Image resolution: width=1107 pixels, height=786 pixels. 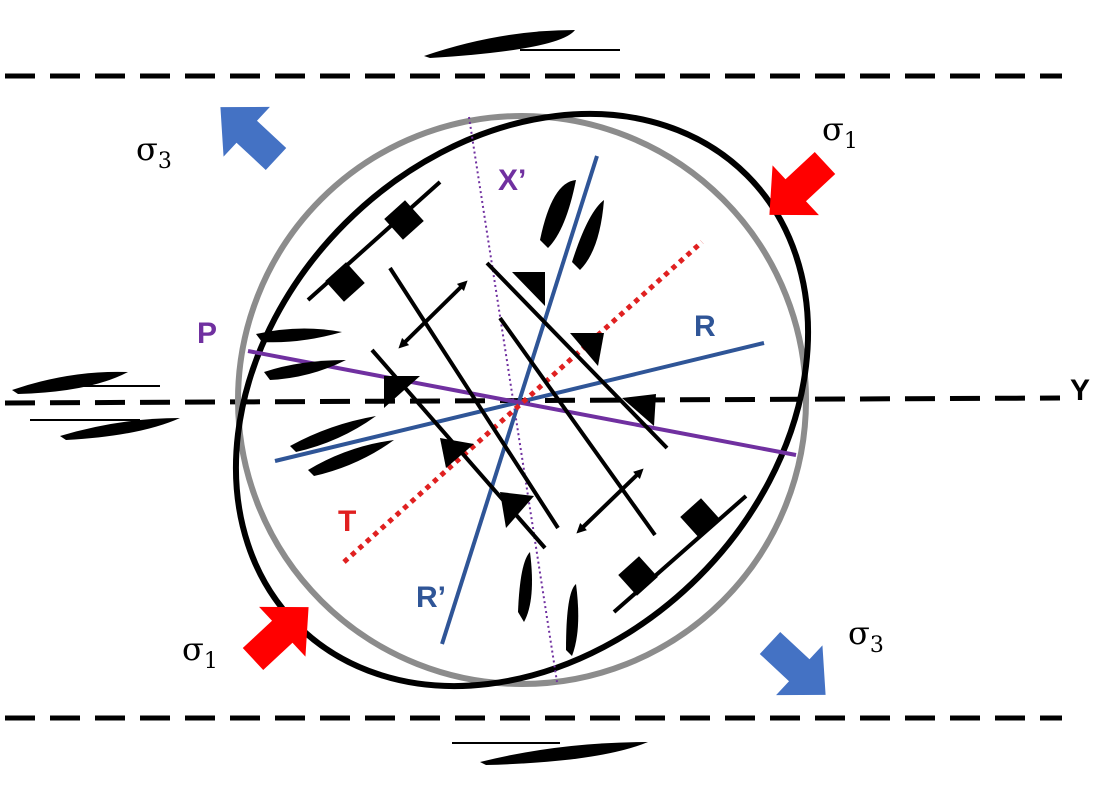 I want to click on y-shear-plane-line, so click(x=532, y=400).